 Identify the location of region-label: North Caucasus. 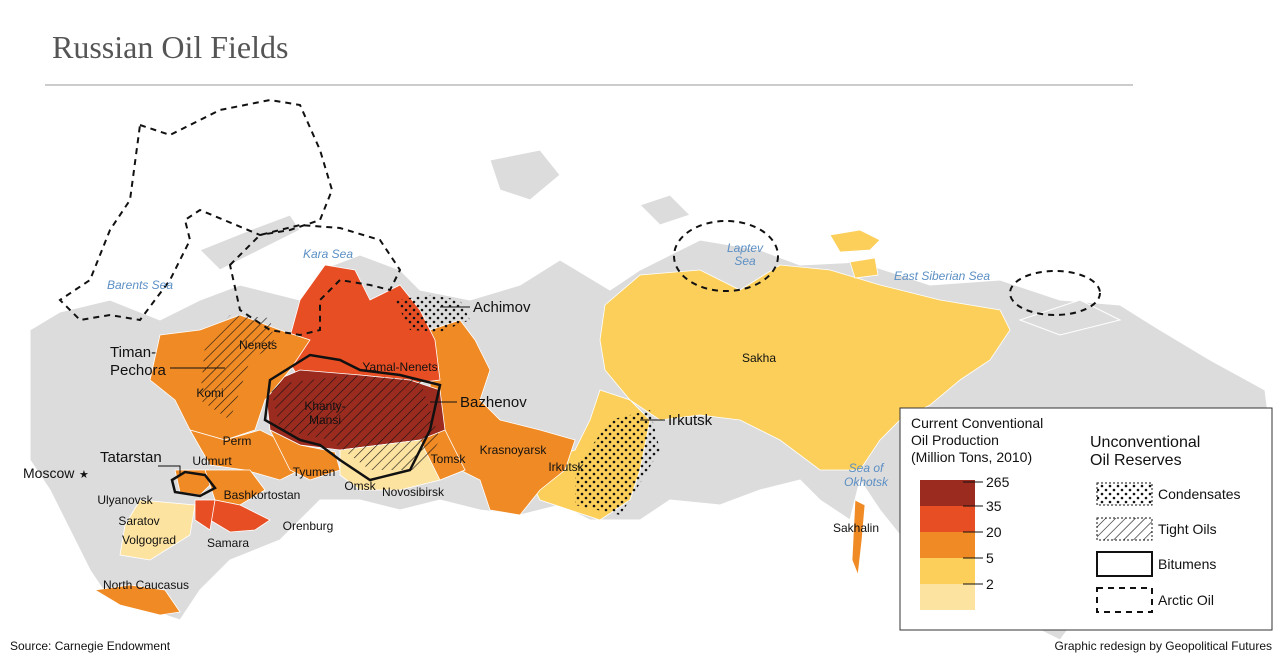
(146, 585).